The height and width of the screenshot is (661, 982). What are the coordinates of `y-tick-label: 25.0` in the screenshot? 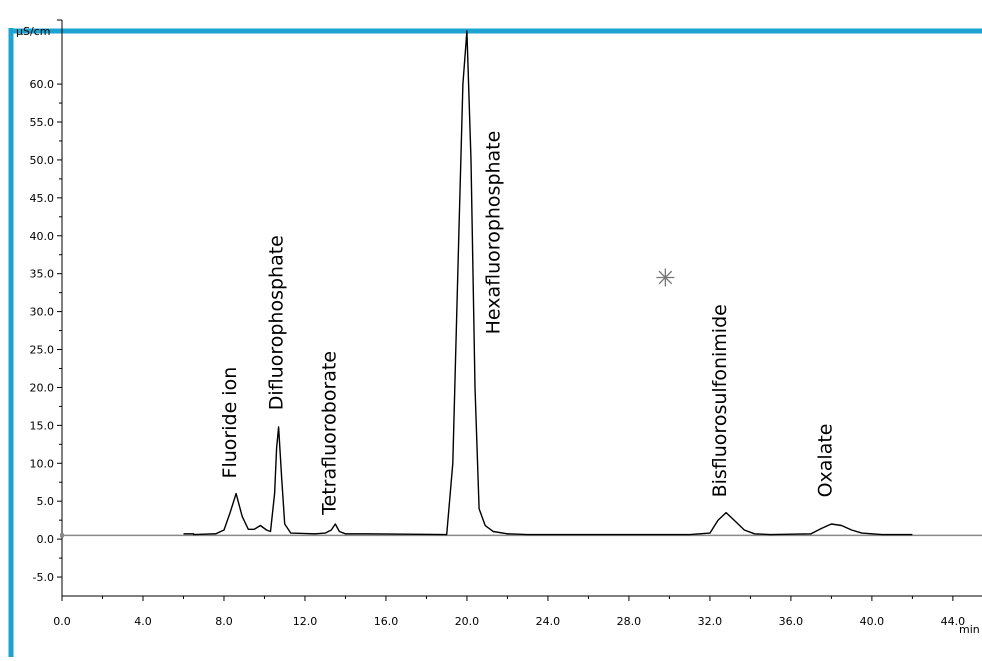 It's located at (42, 350).